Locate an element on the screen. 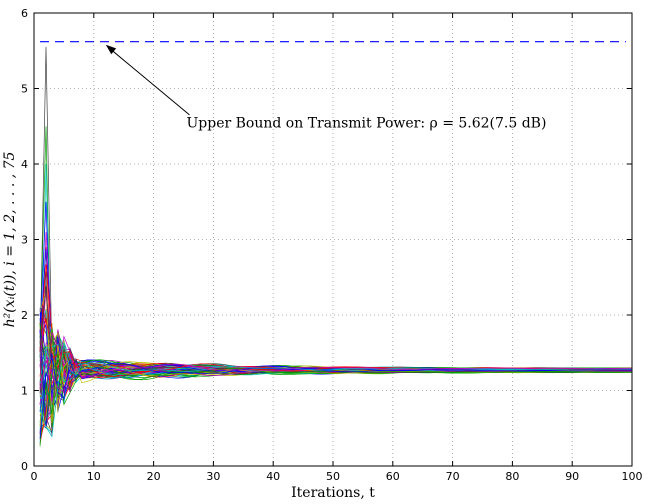 This screenshot has height=504, width=654. y-axis-label: h²(xᵢ(t)), i = 1, 2, . . . , 75 is located at coordinates (10, 239).